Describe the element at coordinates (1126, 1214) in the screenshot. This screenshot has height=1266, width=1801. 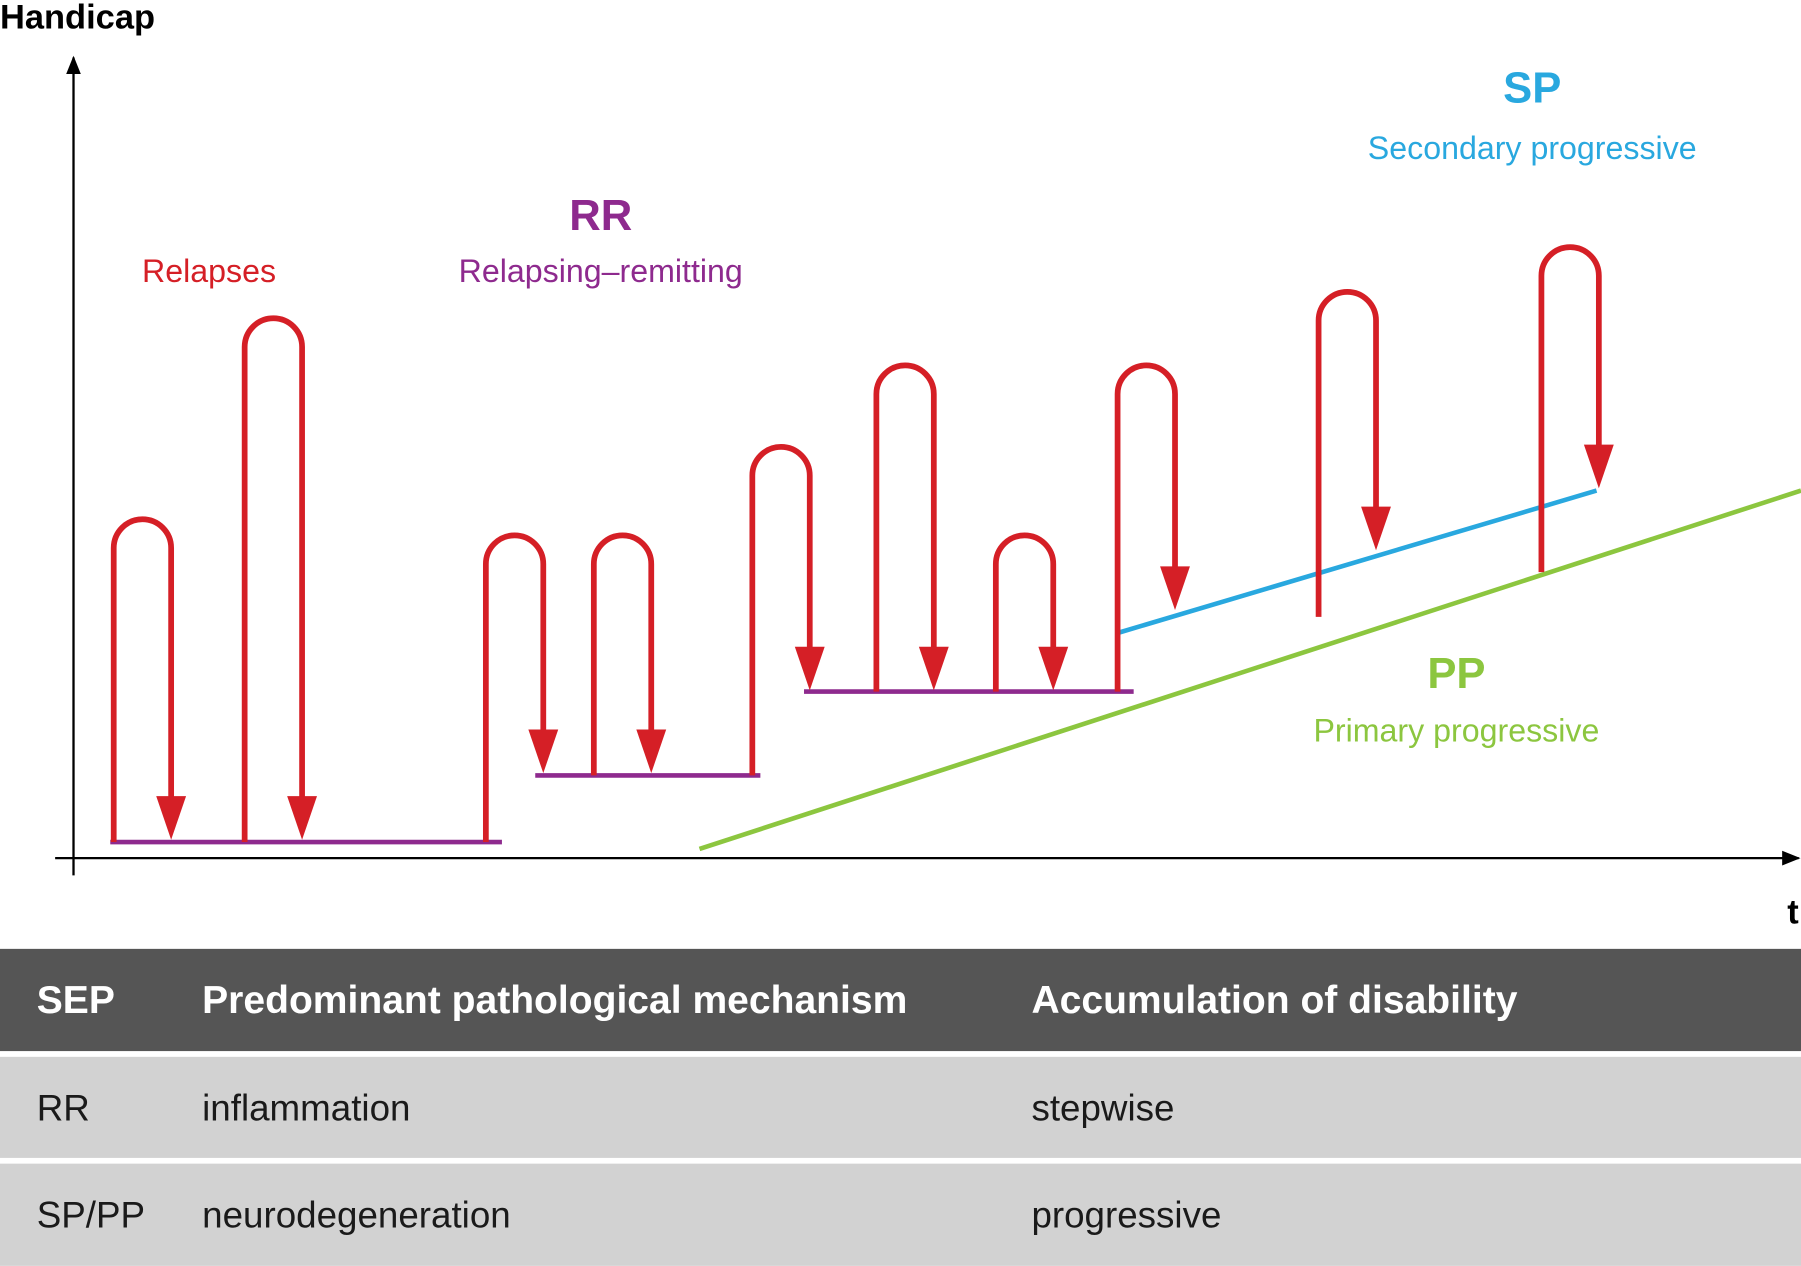
I see `table-cell: progressive` at that location.